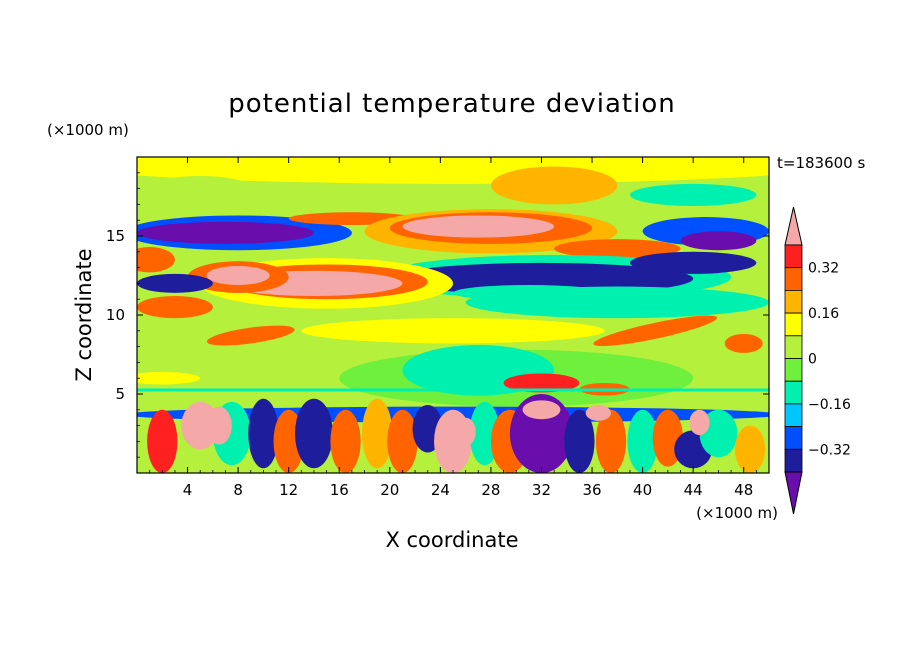 Image resolution: width=904 pixels, height=654 pixels. Describe the element at coordinates (115, 236) in the screenshot. I see `y-tick-label-2: 15` at that location.